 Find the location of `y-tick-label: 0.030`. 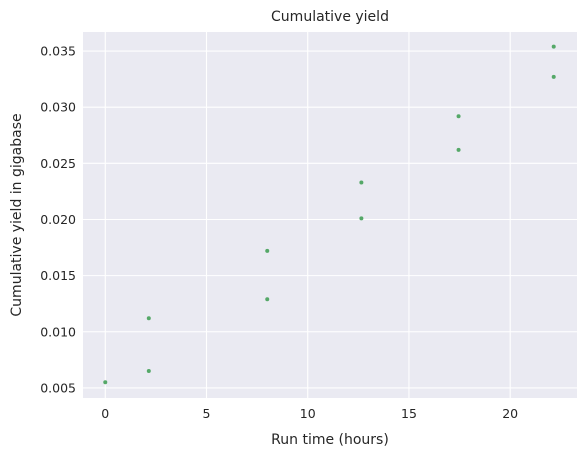

y-tick-label: 0.030 is located at coordinates (58, 107).